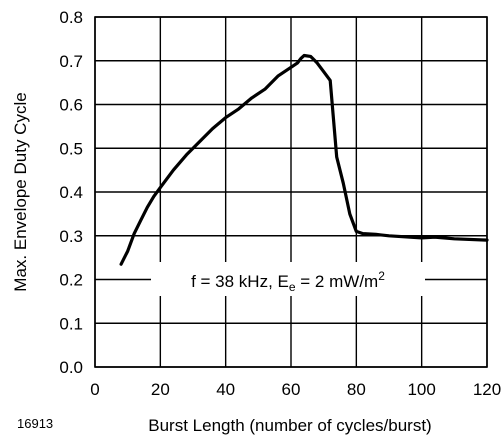 The height and width of the screenshot is (441, 503). I want to click on annotation-middle: = 2 mW/m, so click(337, 281).